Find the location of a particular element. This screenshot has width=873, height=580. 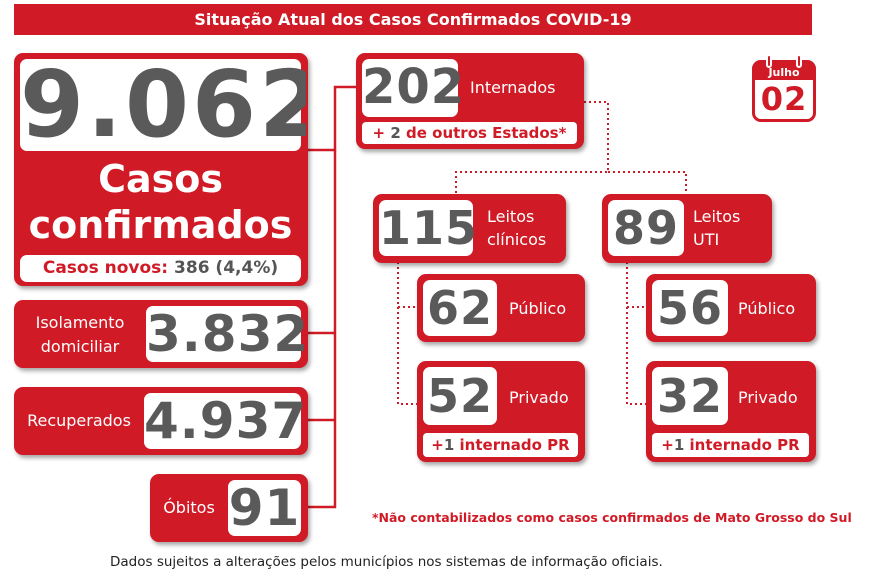

uti-privado-note-text: internado PR is located at coordinates (744, 445).